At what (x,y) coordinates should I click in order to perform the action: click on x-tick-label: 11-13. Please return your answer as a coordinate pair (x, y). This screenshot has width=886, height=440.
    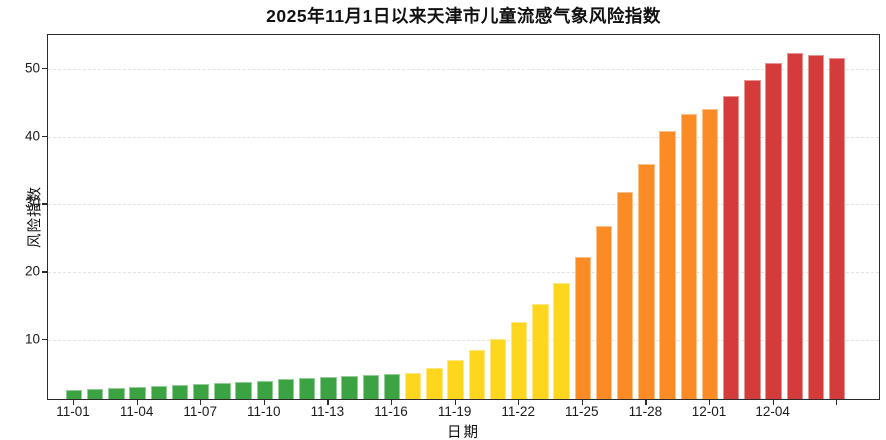
    Looking at the image, I should click on (327, 411).